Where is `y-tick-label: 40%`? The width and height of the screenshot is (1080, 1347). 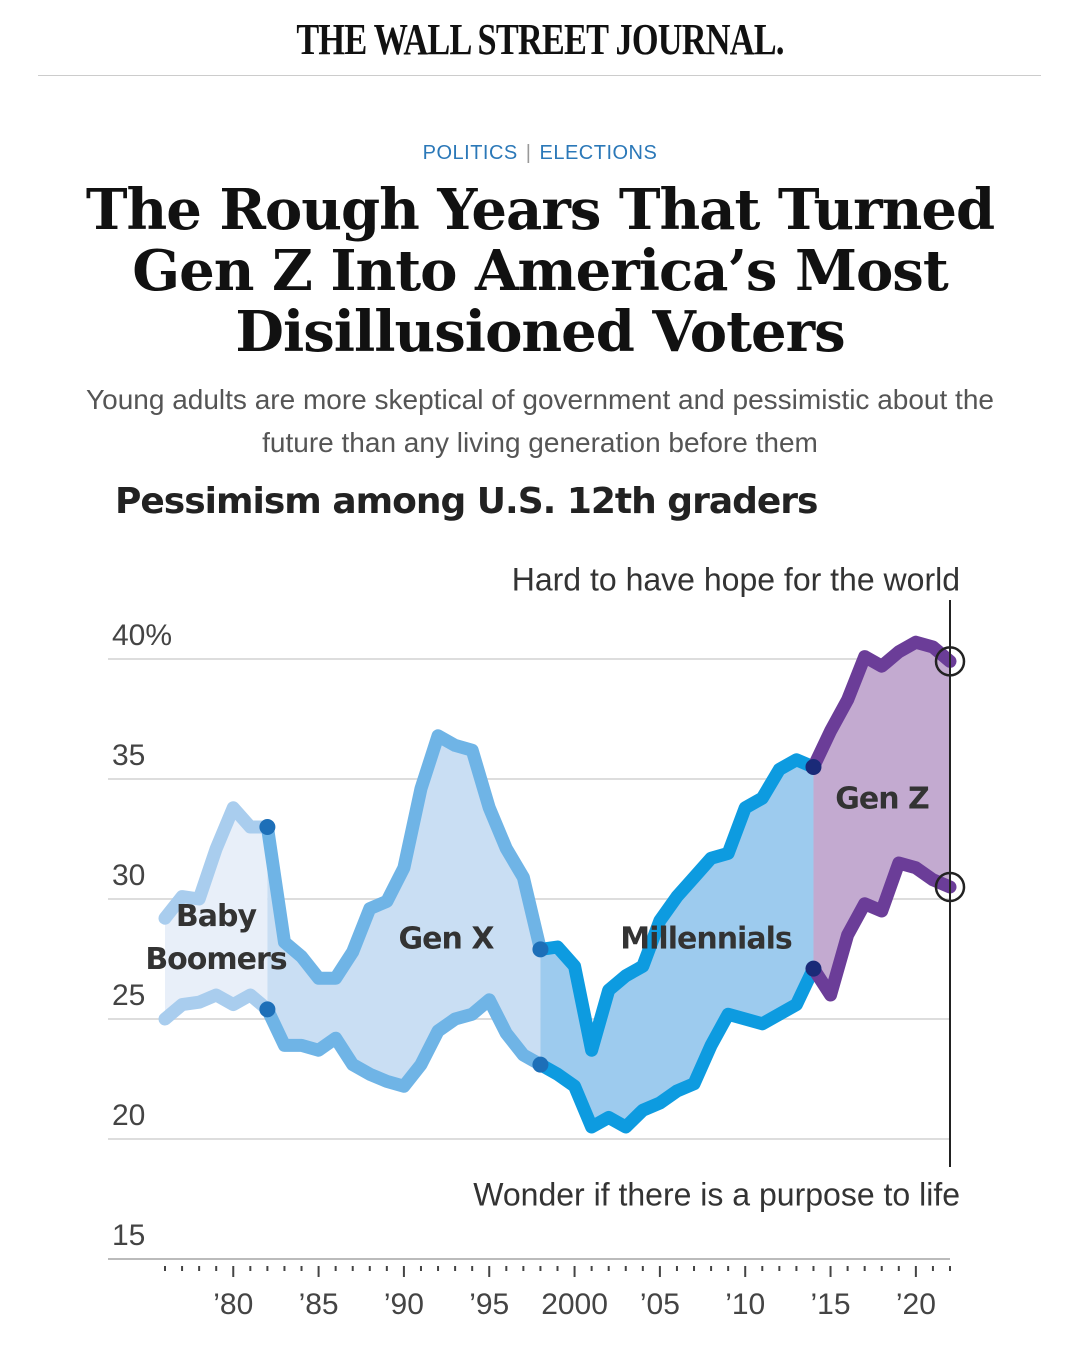 y-tick-label: 40% is located at coordinates (142, 635).